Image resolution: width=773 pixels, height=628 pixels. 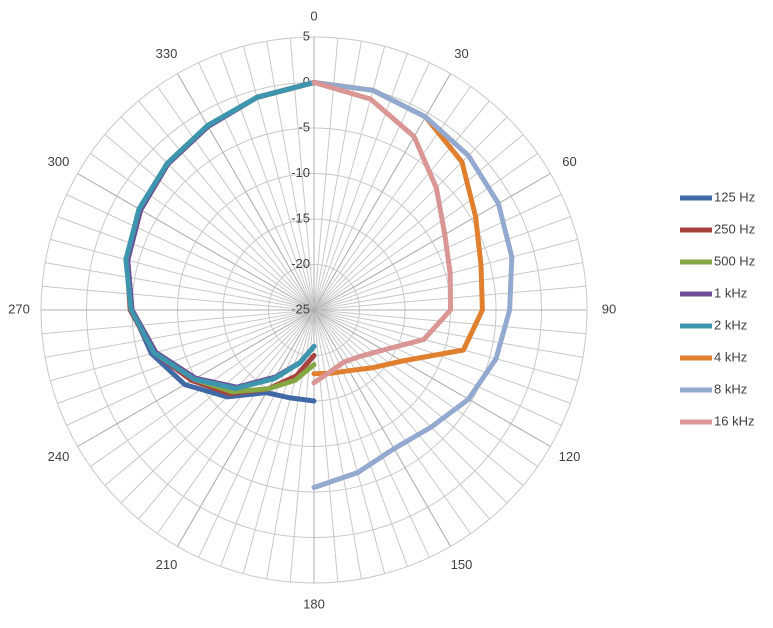 What do you see at coordinates (314, 603) in the screenshot?
I see `angle-label: 180` at bounding box center [314, 603].